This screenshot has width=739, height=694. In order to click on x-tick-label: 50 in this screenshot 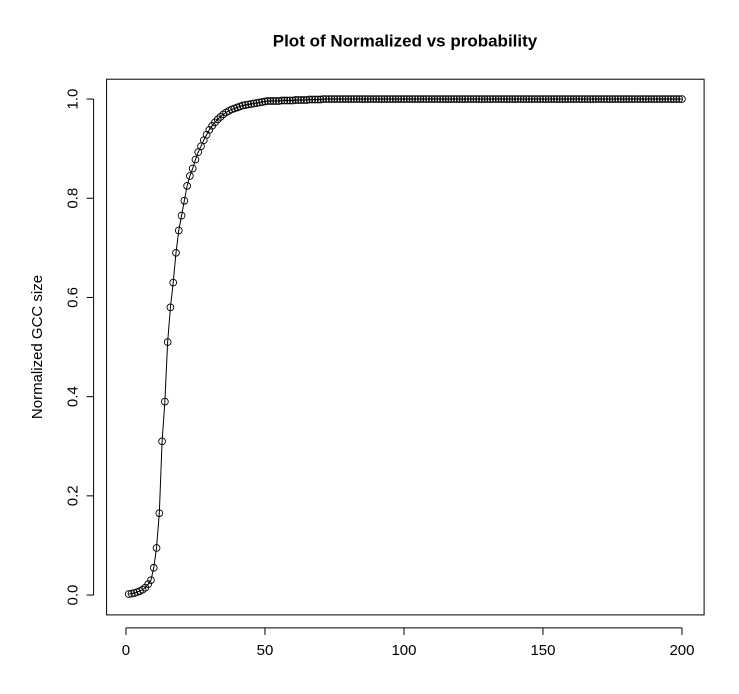, I will do `click(265, 650)`.